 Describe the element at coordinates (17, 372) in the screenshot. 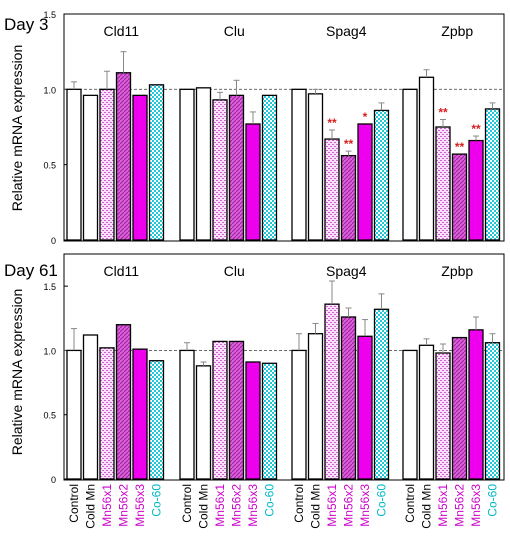

I see `panel-day61-ylabel: Relative mRNA expression` at that location.